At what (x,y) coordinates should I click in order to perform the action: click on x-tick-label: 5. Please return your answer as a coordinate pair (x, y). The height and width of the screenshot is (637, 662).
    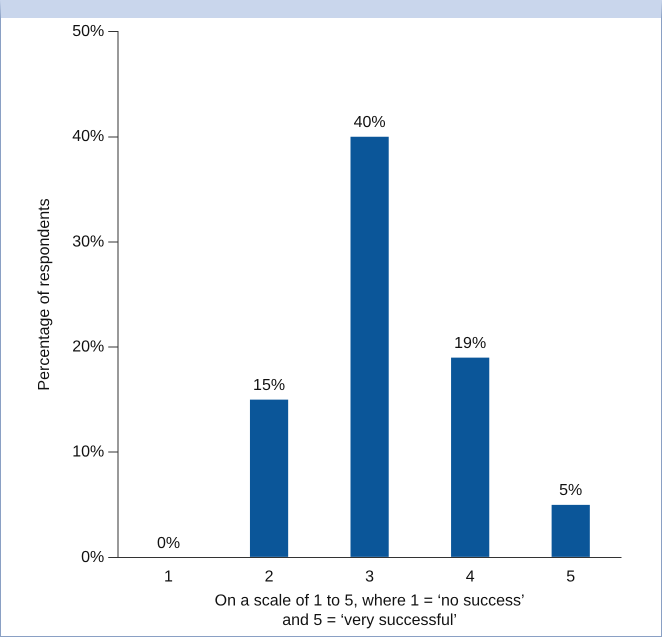
    Looking at the image, I should click on (571, 577).